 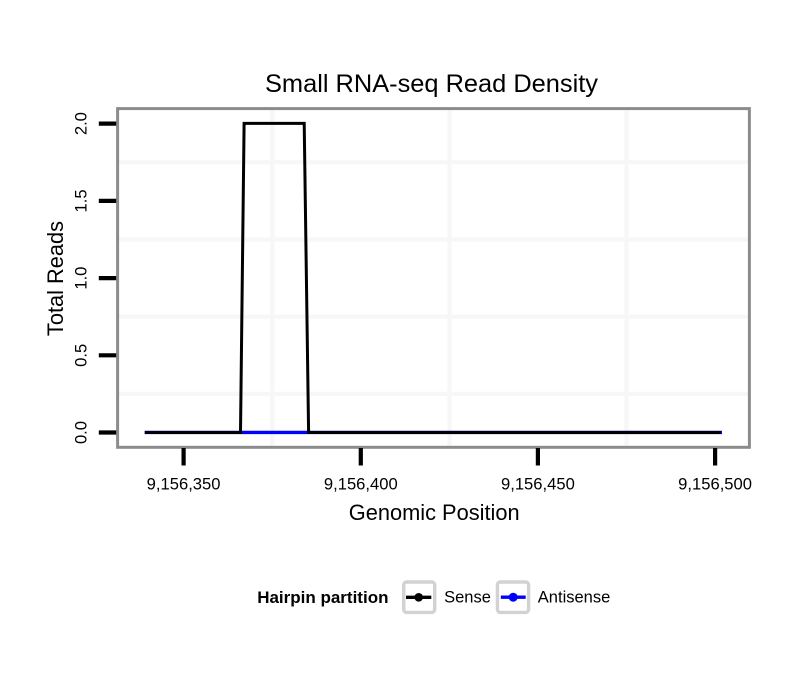 I want to click on svg-text: 9,156,500, so click(x=715, y=484).